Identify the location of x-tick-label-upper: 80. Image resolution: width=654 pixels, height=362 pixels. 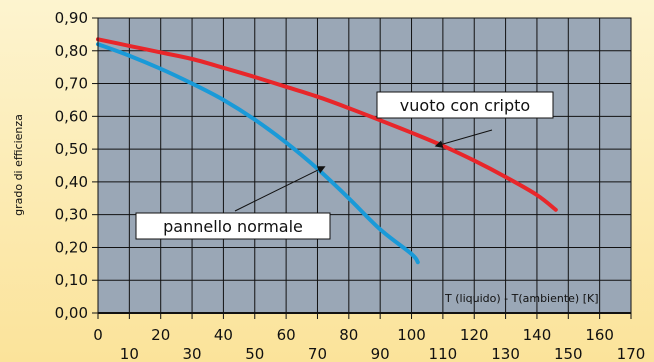
(348, 335).